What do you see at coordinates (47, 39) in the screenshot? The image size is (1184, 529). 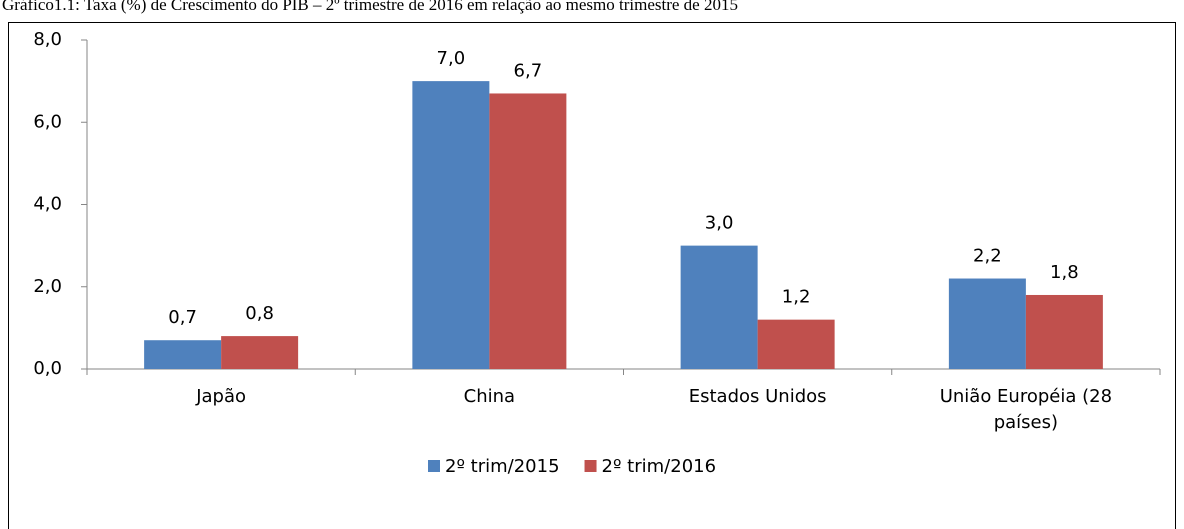 I see `y-tick-label: 8,0` at bounding box center [47, 39].